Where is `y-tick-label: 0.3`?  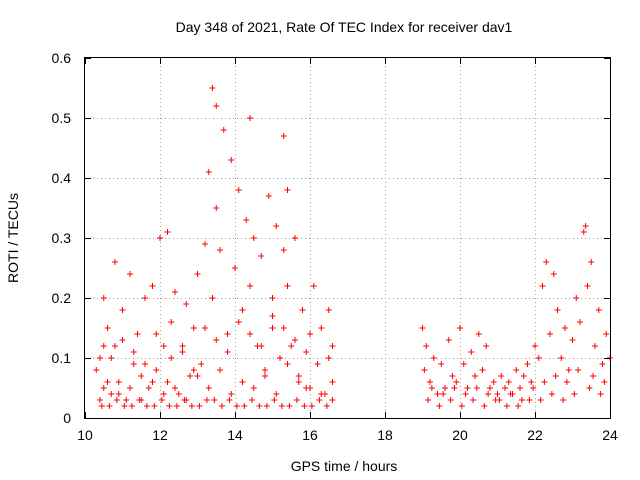 y-tick-label: 0.3 is located at coordinates (62, 238).